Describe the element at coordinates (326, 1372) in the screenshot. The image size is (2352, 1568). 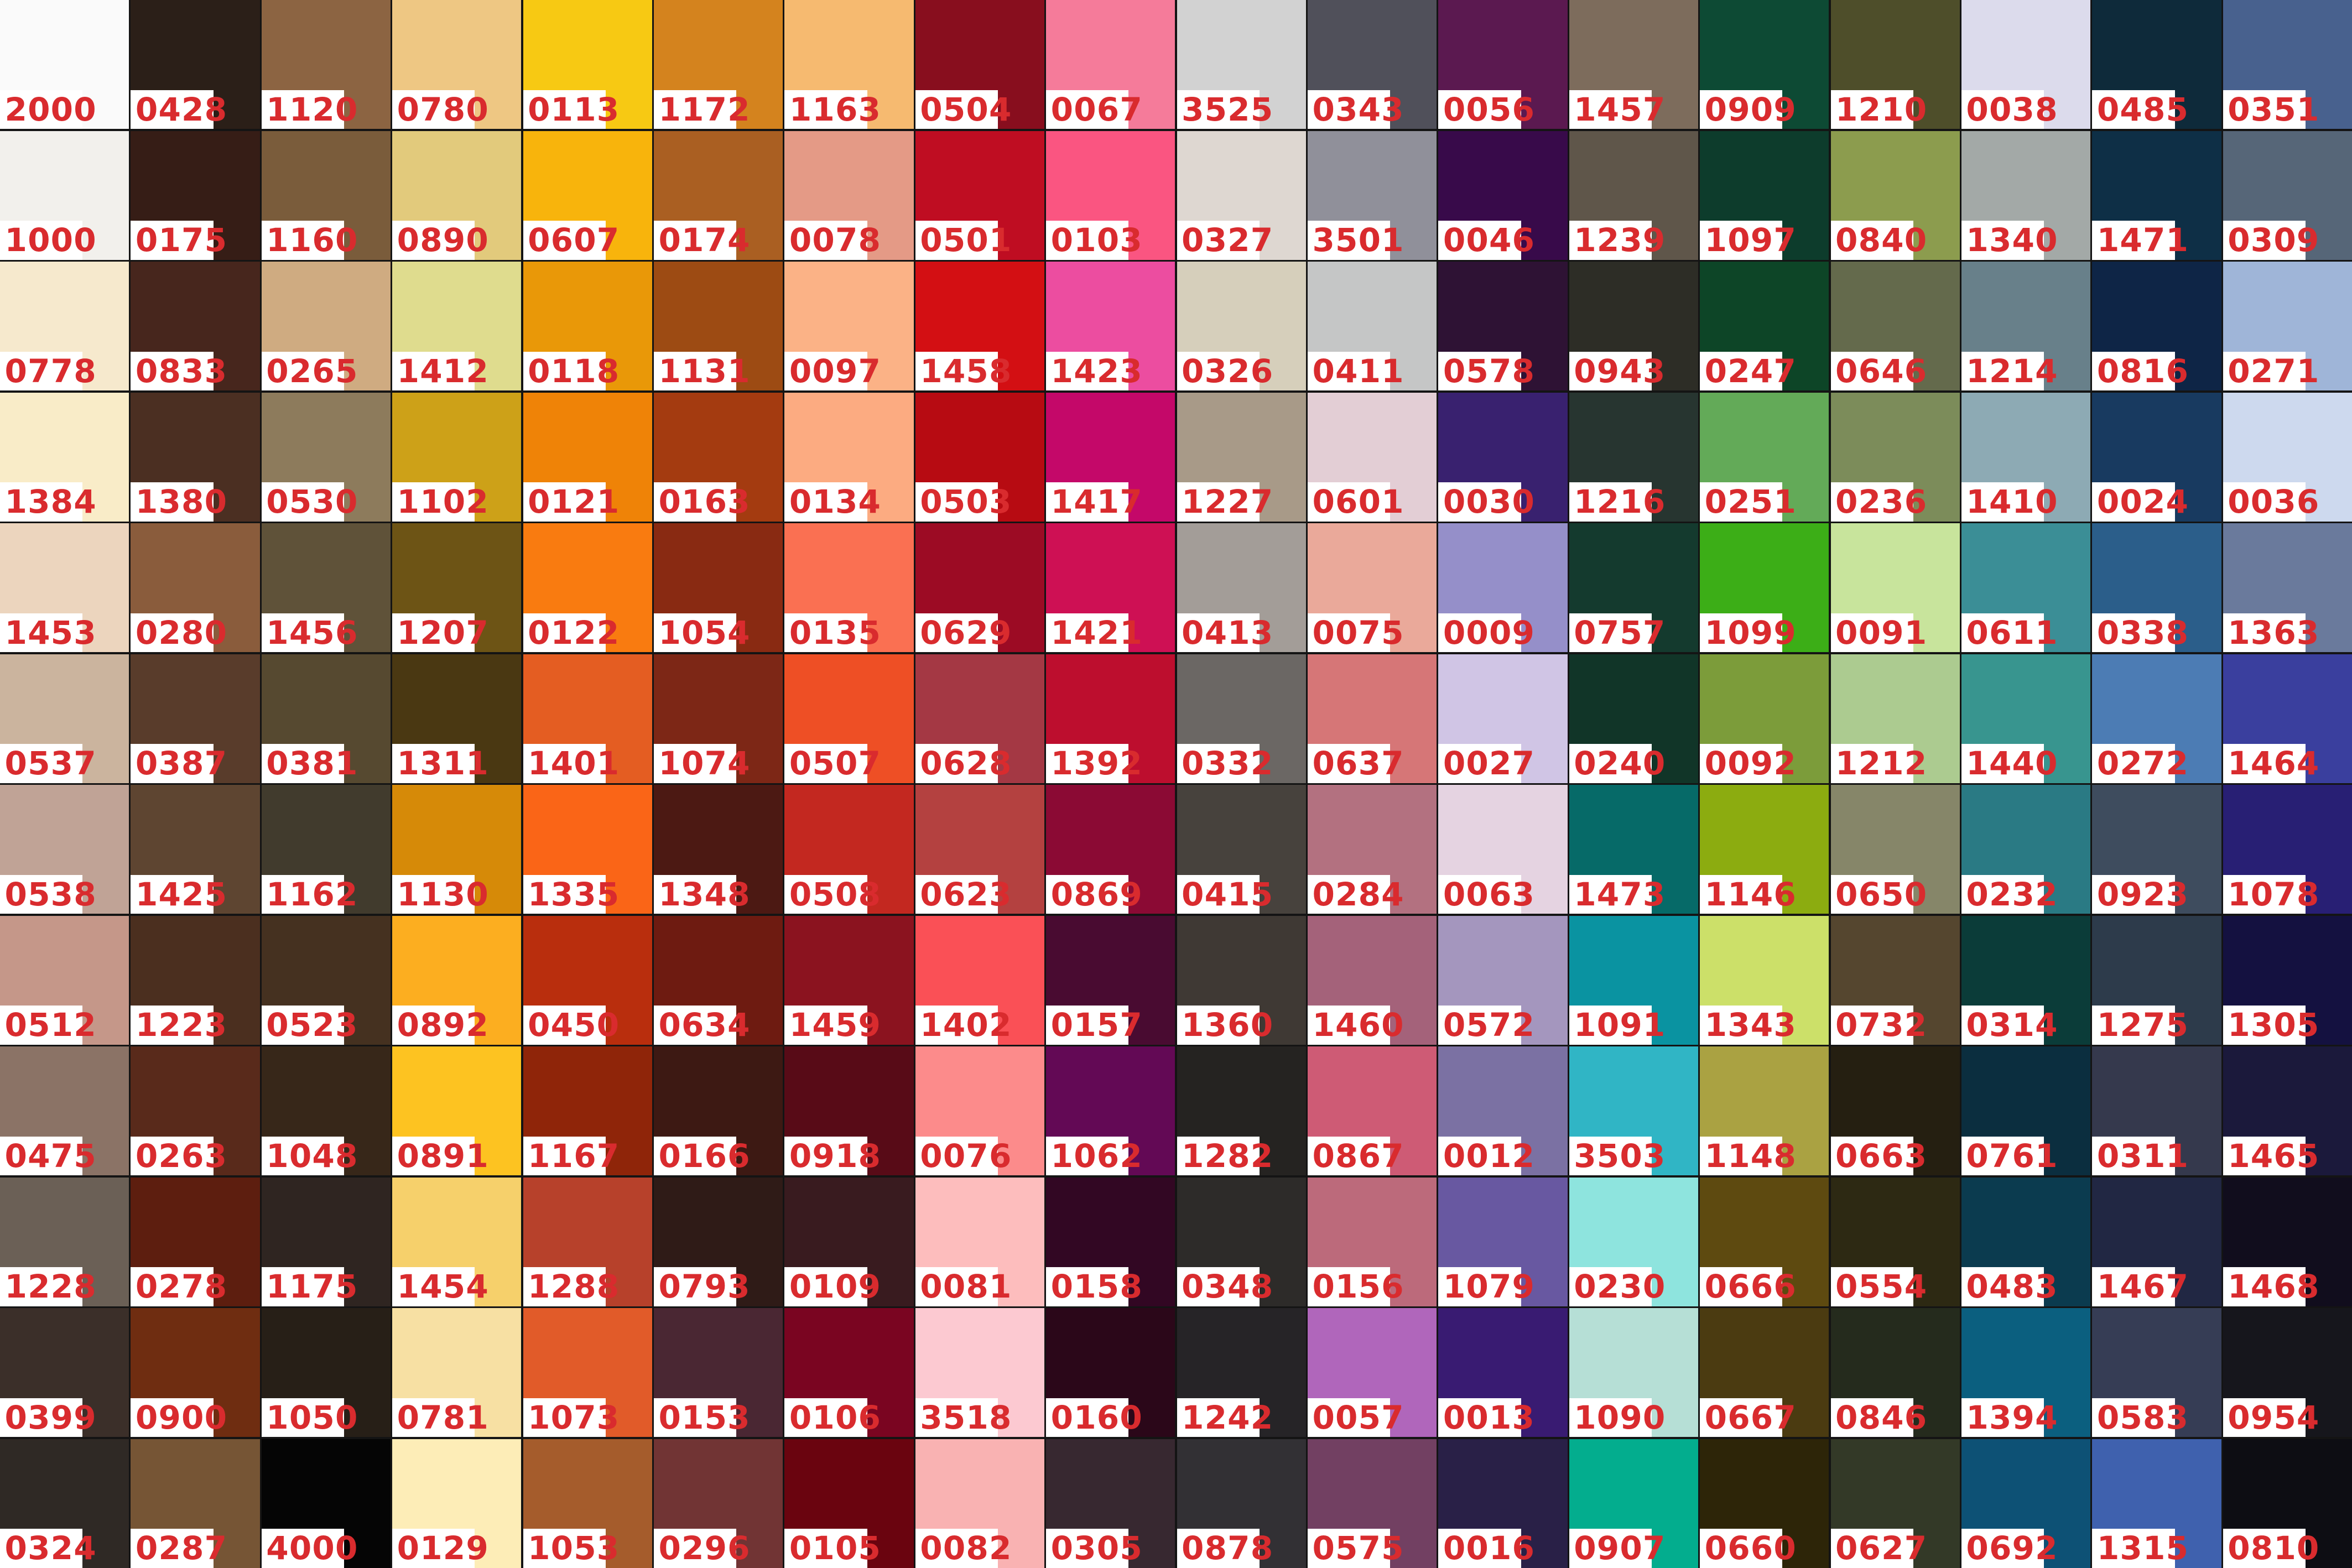
I see `color-swatch: 1050` at that location.